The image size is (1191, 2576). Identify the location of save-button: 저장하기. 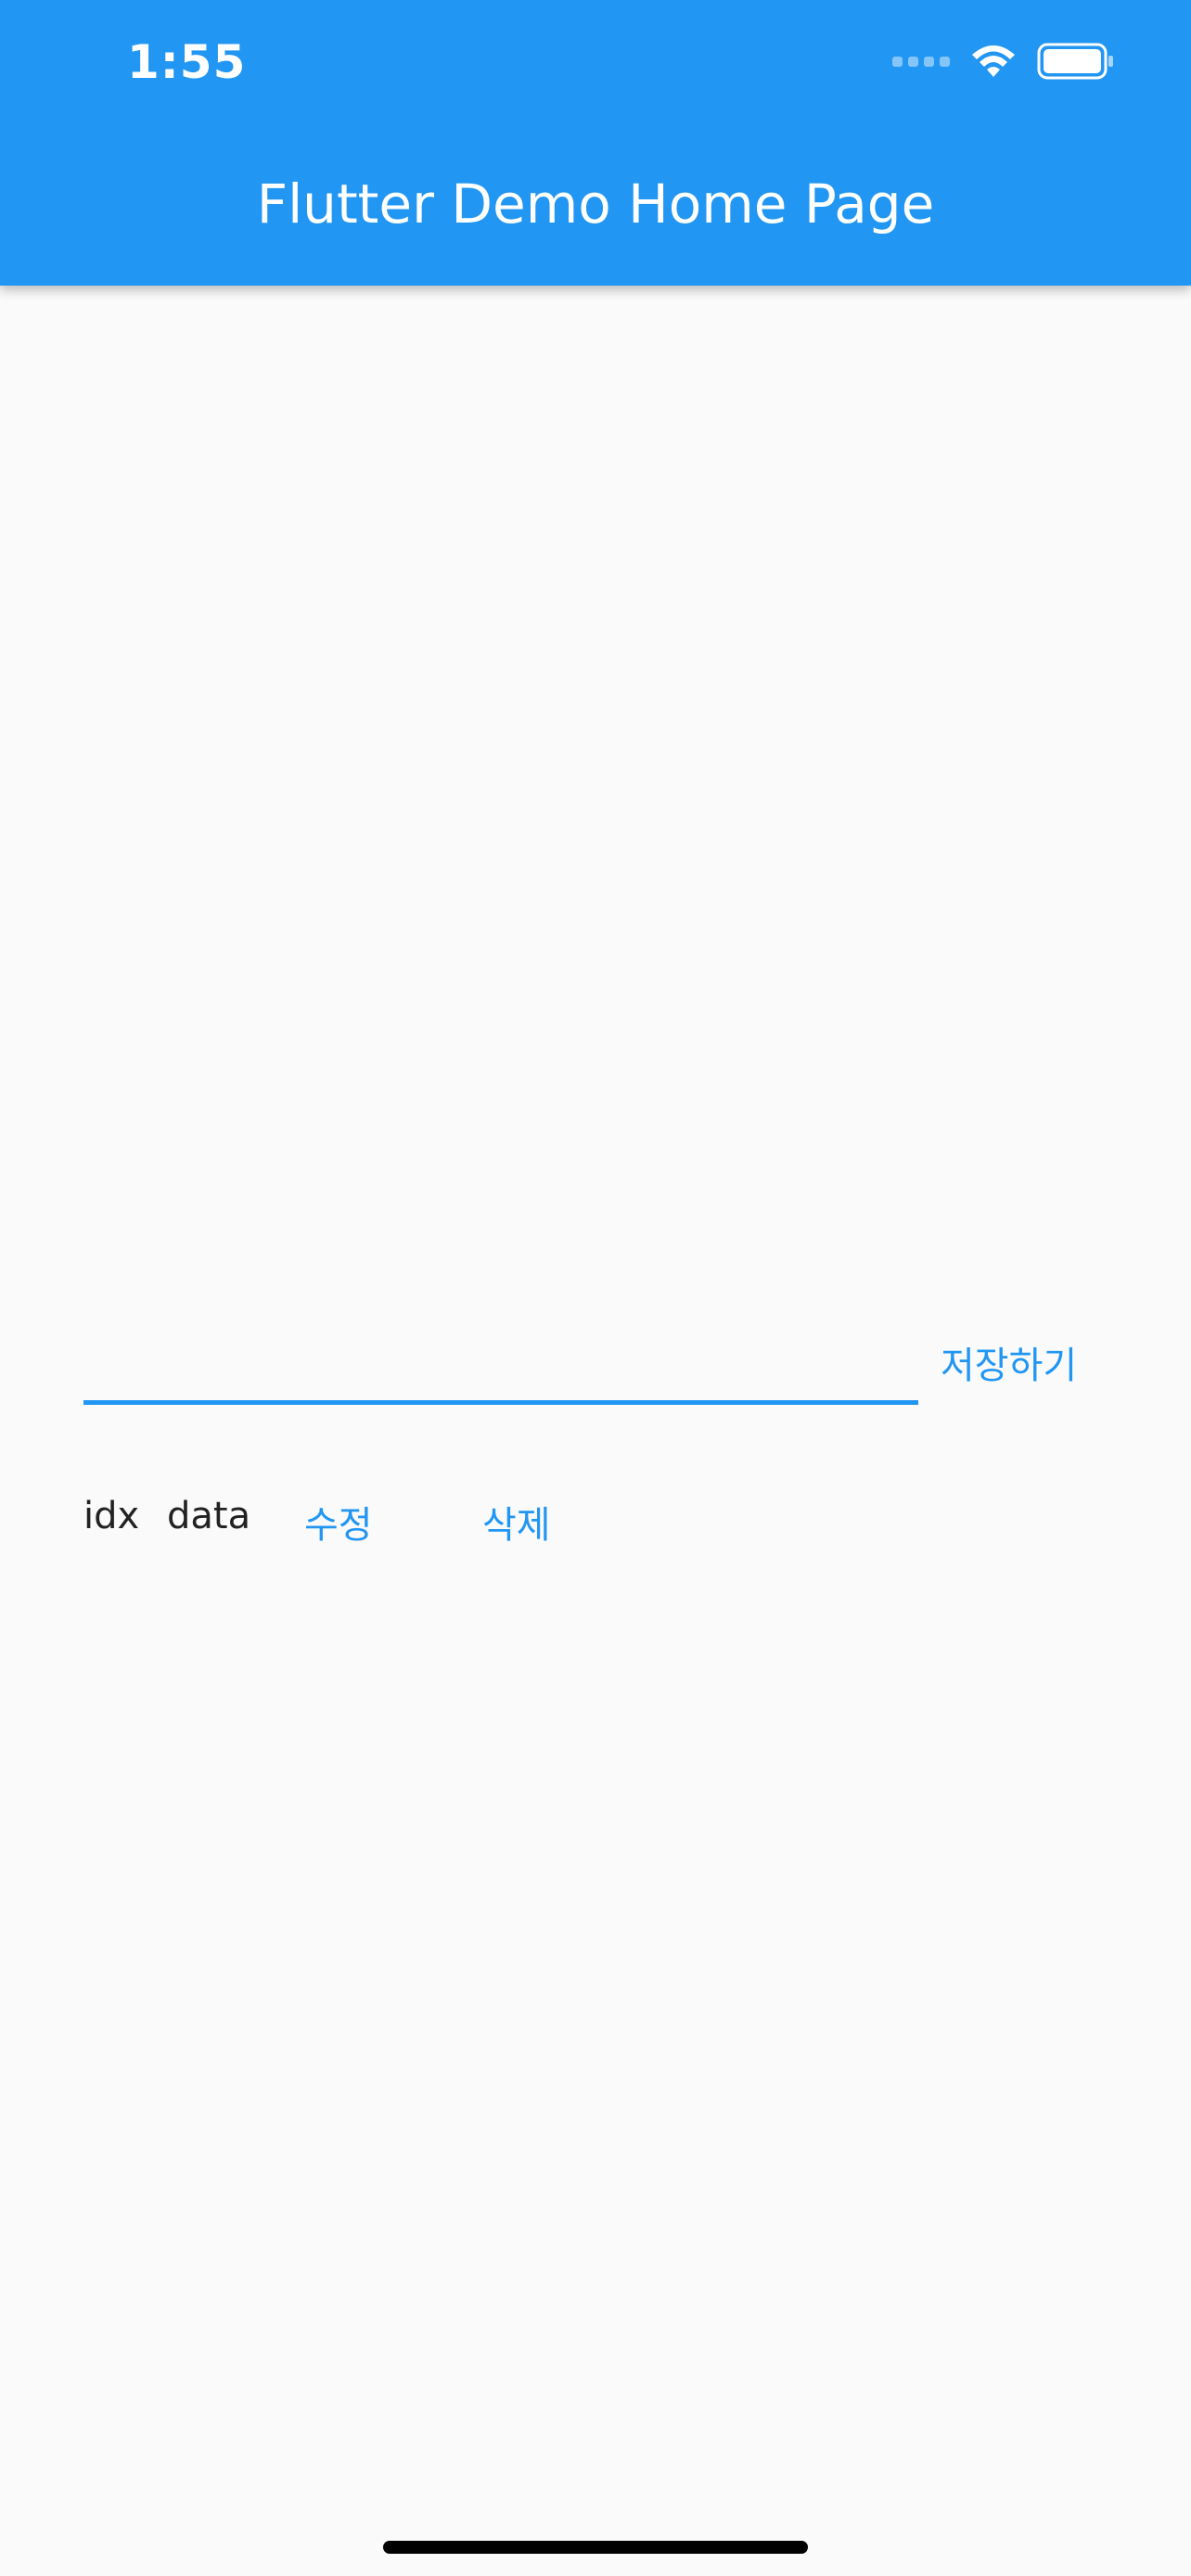
(1010, 1366).